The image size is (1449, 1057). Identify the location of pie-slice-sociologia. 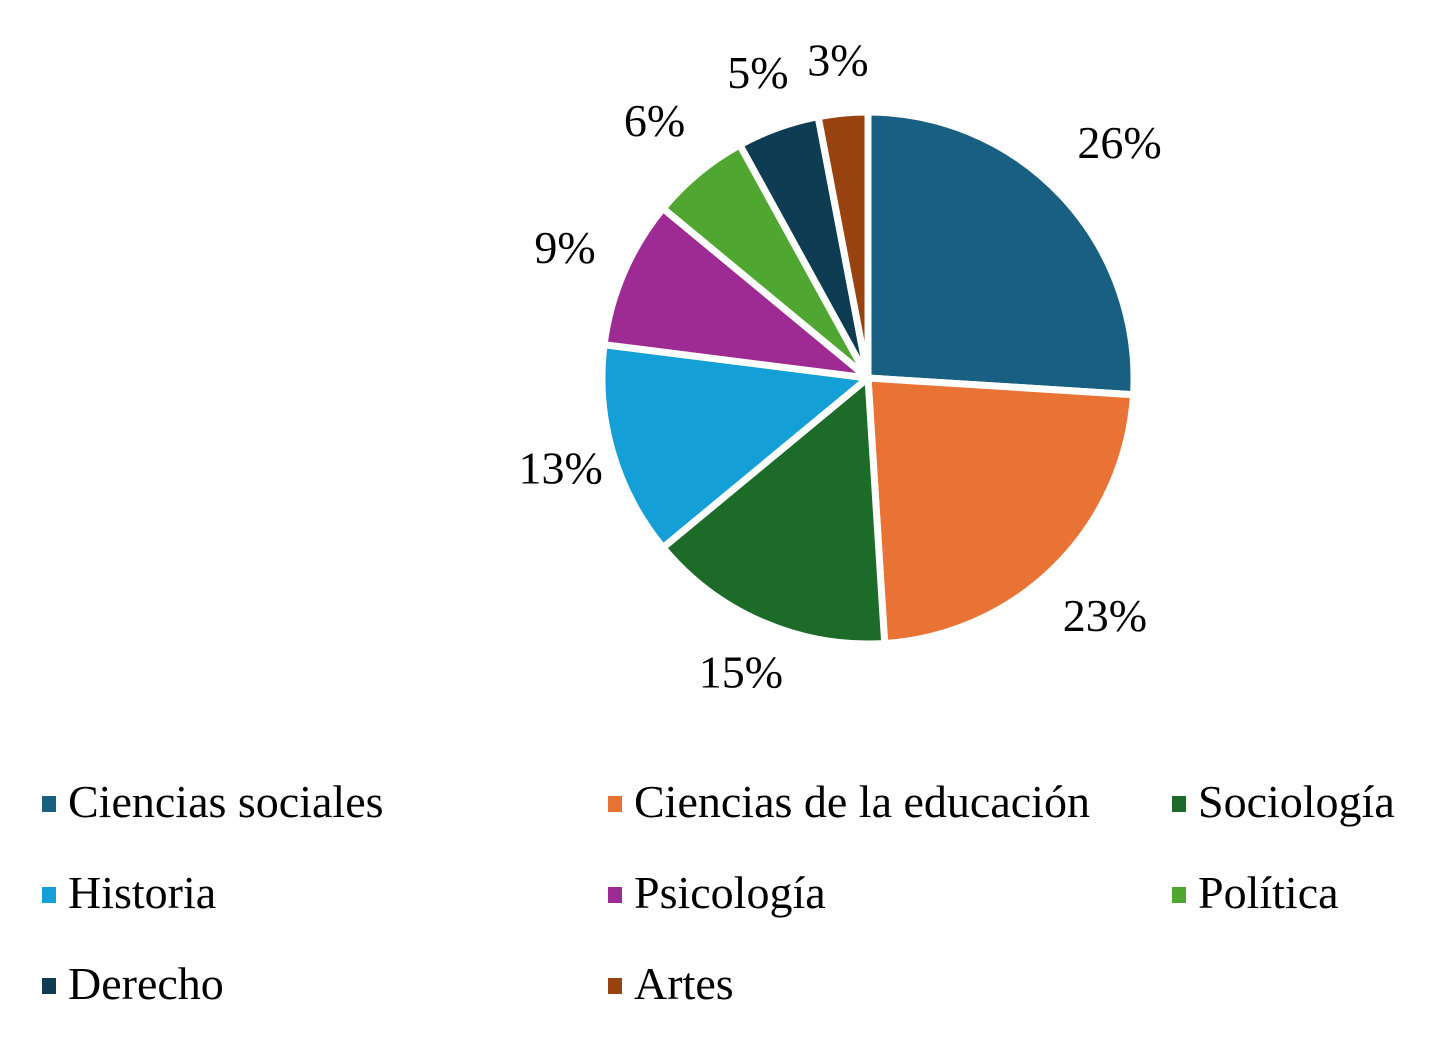
(774, 511).